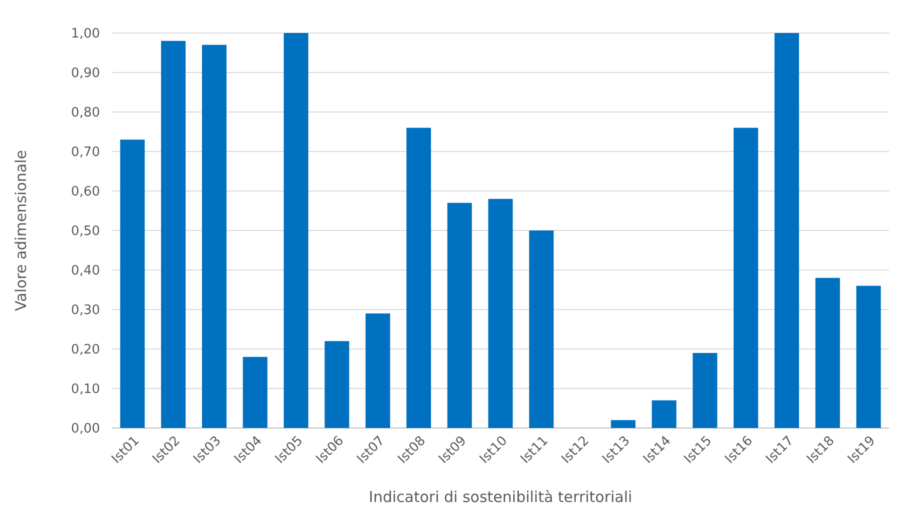  I want to click on x-axis-title: Indicatori di sostenibilità territoriali, so click(500, 497).